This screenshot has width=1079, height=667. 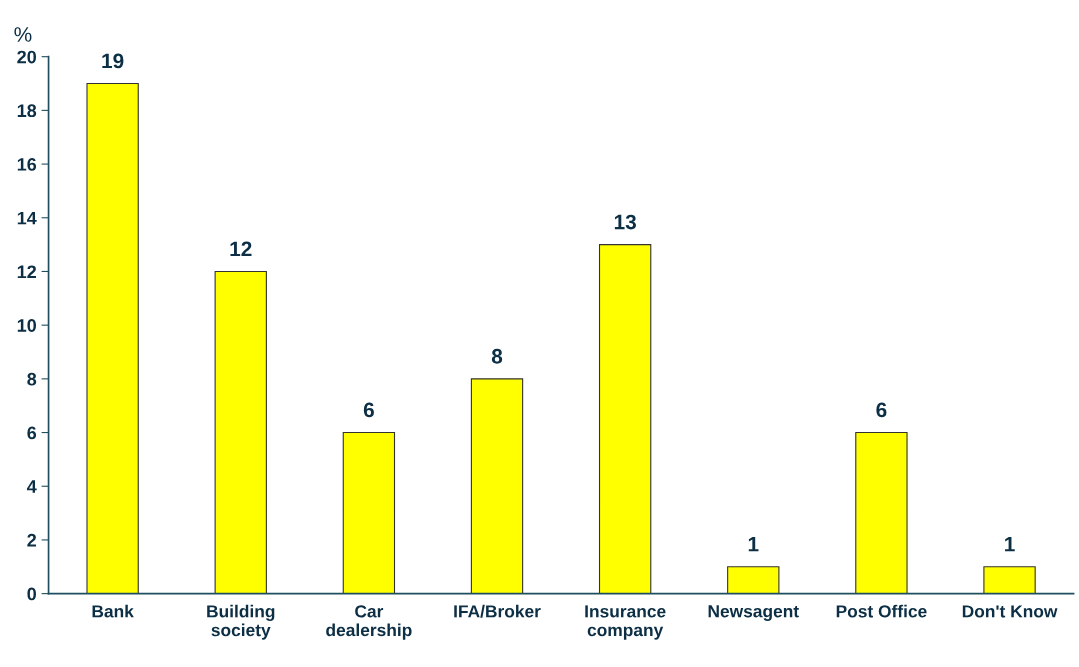 What do you see at coordinates (32, 379) in the screenshot?
I see `y-tick-label: 8` at bounding box center [32, 379].